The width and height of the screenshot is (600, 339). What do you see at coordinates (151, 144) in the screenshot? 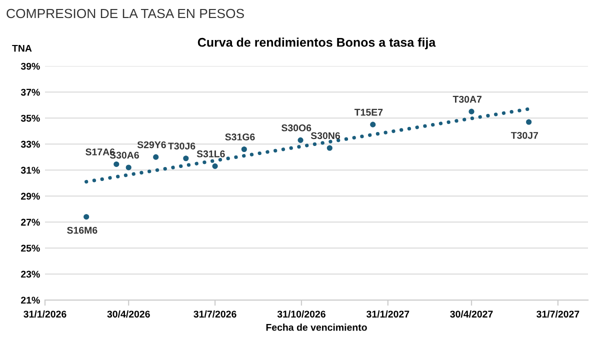
I see `annotation: S29Y6` at bounding box center [151, 144].